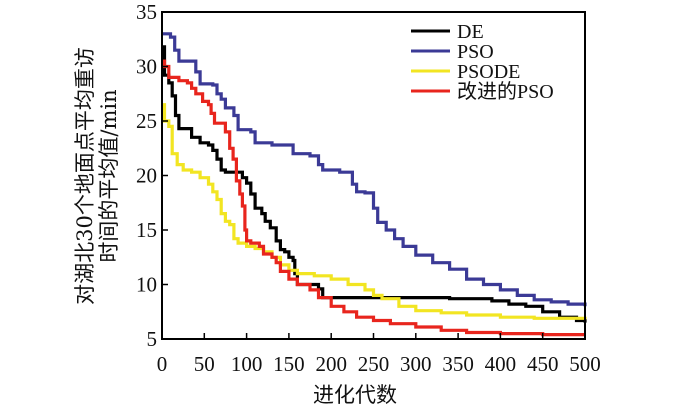  Describe the element at coordinates (289, 364) in the screenshot. I see `x-tick-label: 150` at that location.